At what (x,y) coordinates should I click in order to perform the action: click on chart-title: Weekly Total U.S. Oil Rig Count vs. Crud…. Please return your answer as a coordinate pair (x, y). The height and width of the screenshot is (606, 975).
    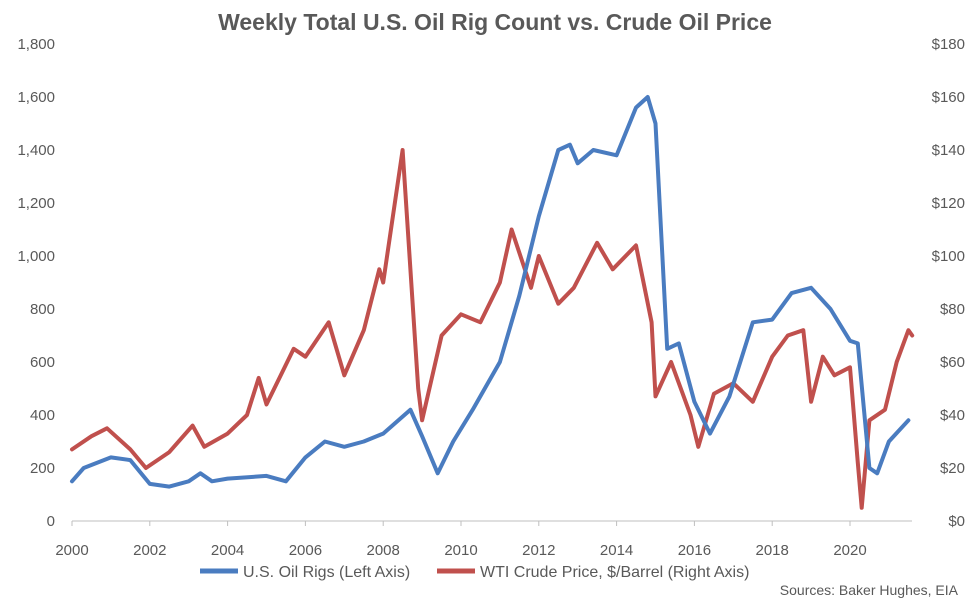
    Looking at the image, I should click on (495, 22).